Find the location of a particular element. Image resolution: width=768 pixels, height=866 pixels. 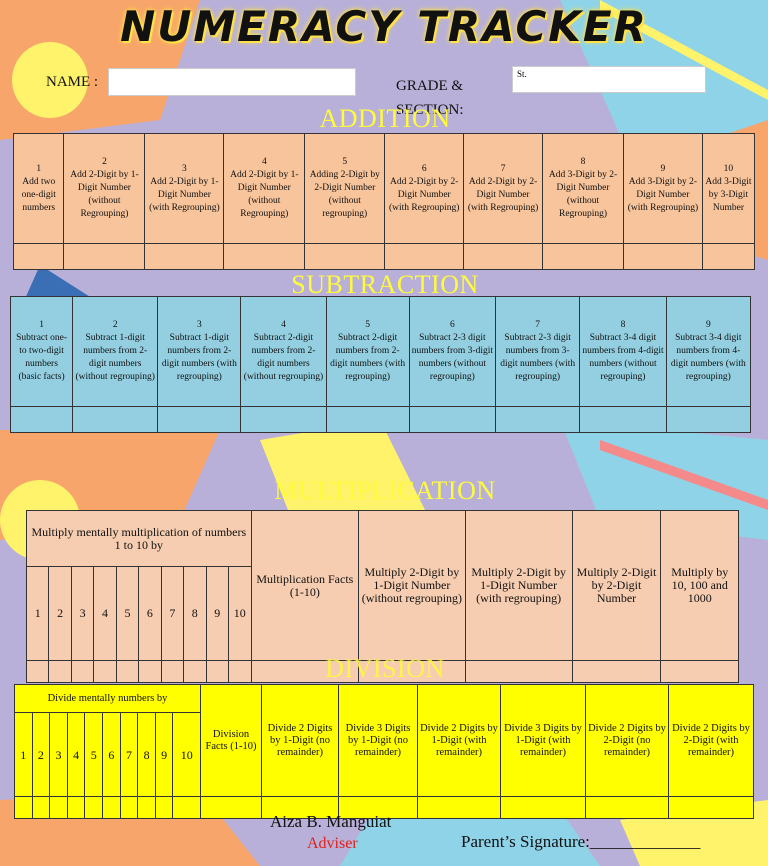

subtraction-title: SUBTRACTION is located at coordinates (385, 284).